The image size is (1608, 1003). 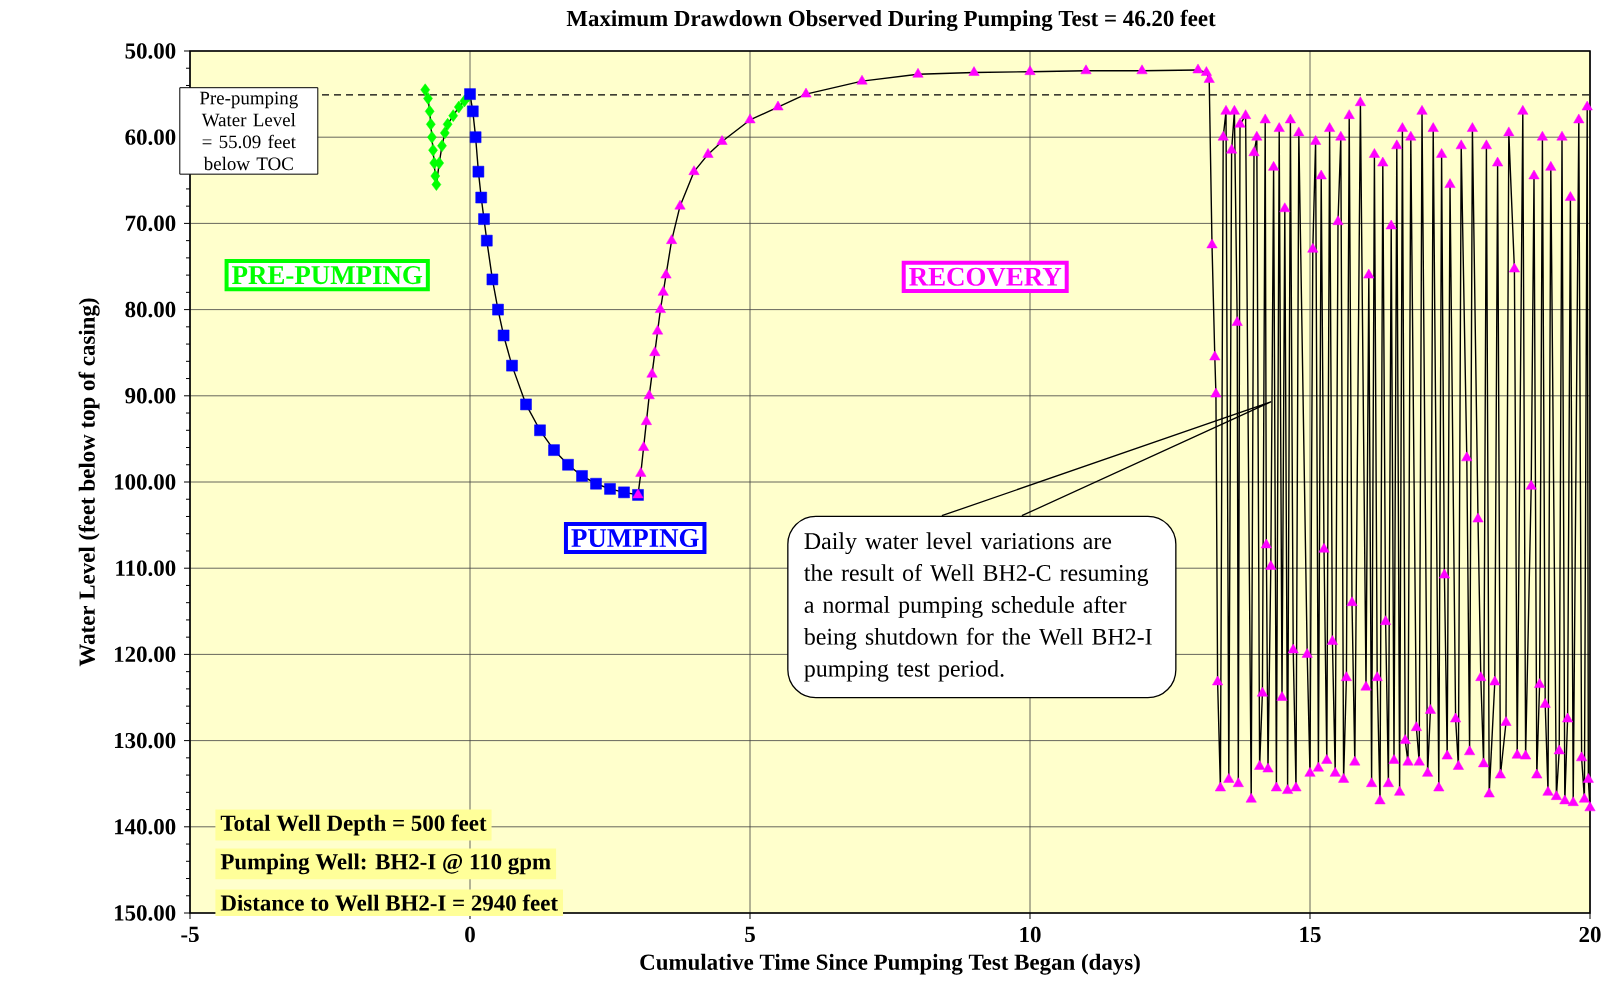 What do you see at coordinates (145, 482) in the screenshot?
I see `y-tick-label: 100.00` at bounding box center [145, 482].